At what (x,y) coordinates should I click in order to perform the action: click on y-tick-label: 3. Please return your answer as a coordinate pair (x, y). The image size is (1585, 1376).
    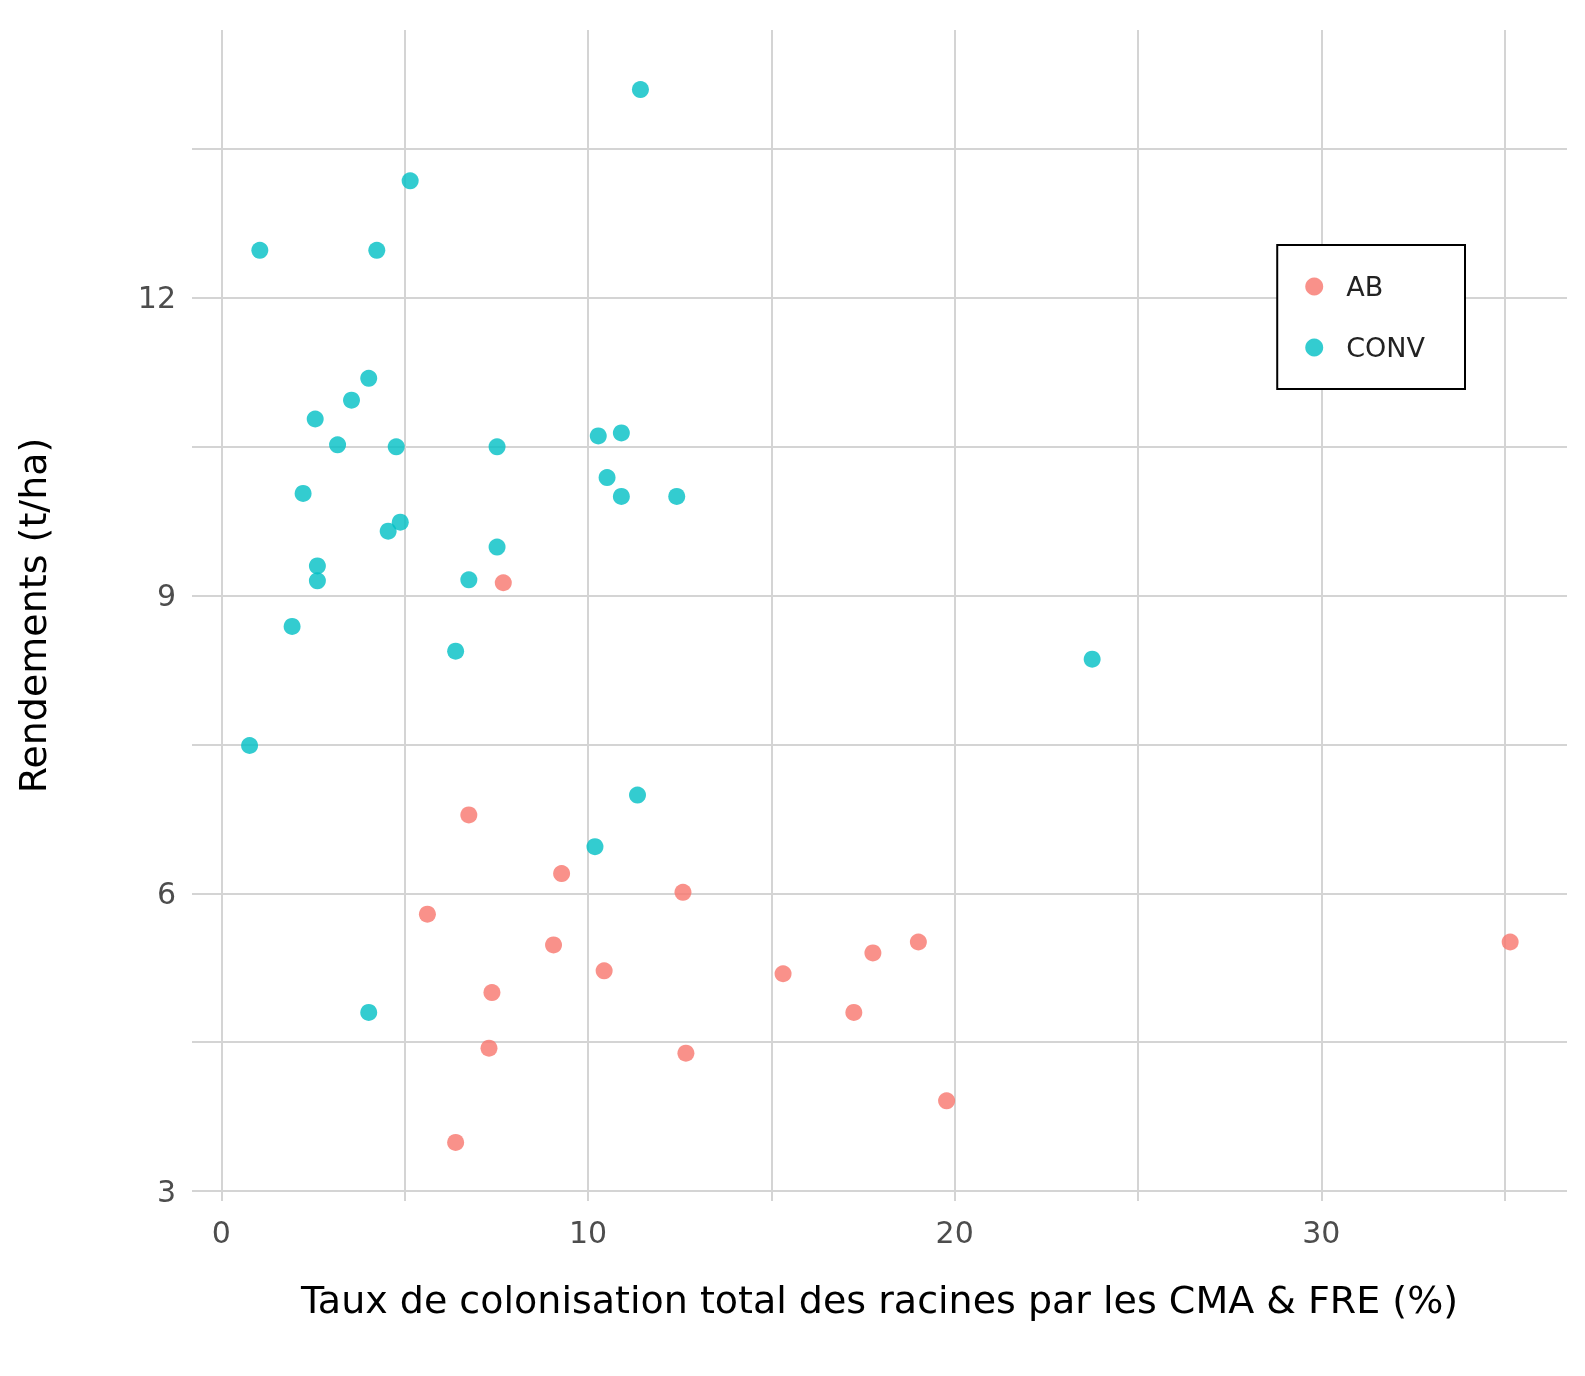
    Looking at the image, I should click on (166, 1191).